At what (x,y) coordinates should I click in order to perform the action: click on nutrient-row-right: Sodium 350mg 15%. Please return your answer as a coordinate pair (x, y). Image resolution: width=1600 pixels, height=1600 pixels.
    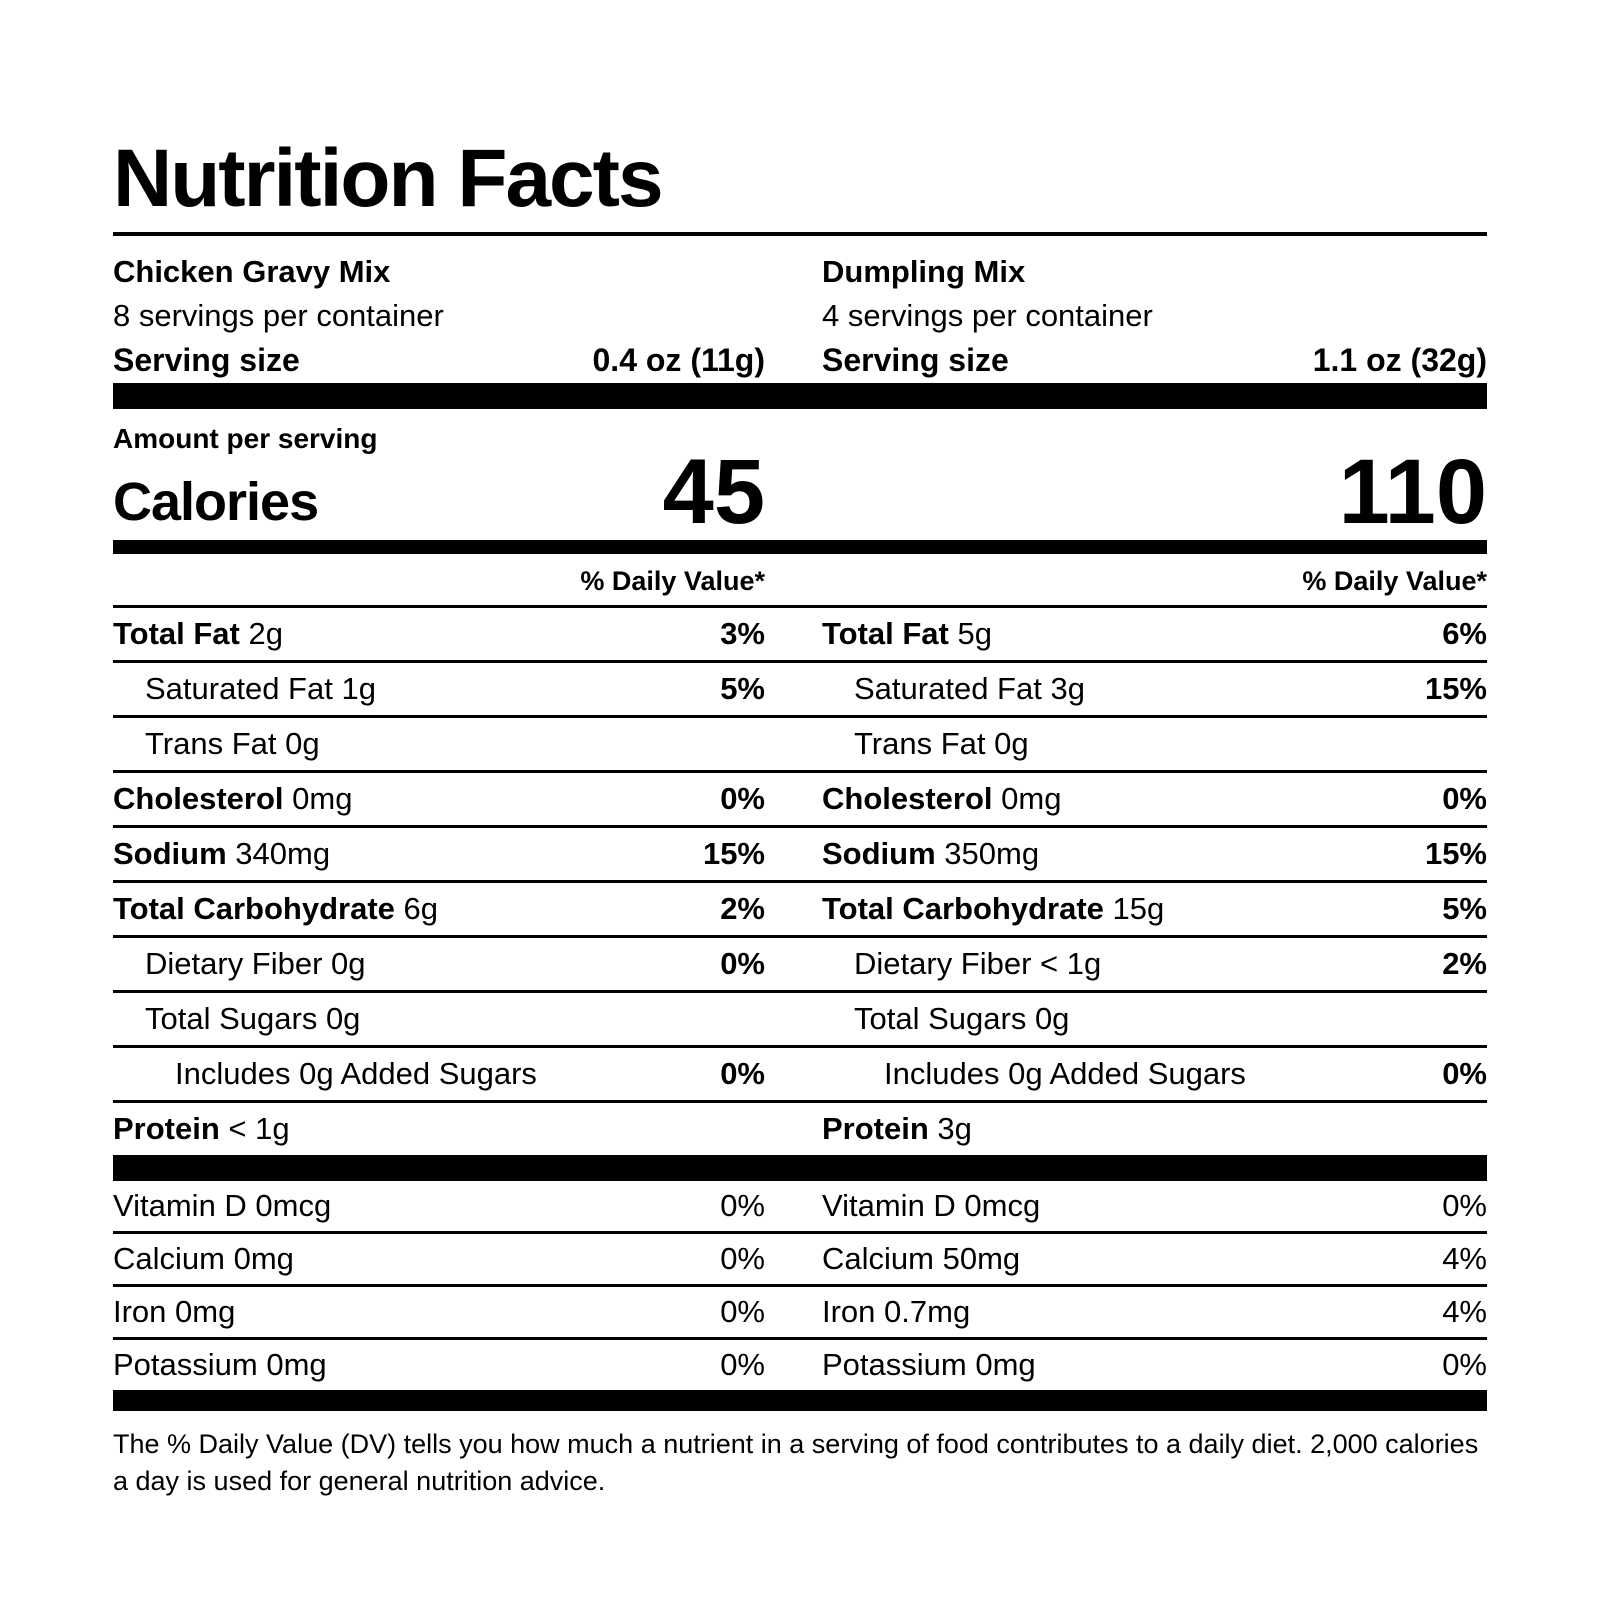
    Looking at the image, I should click on (1154, 854).